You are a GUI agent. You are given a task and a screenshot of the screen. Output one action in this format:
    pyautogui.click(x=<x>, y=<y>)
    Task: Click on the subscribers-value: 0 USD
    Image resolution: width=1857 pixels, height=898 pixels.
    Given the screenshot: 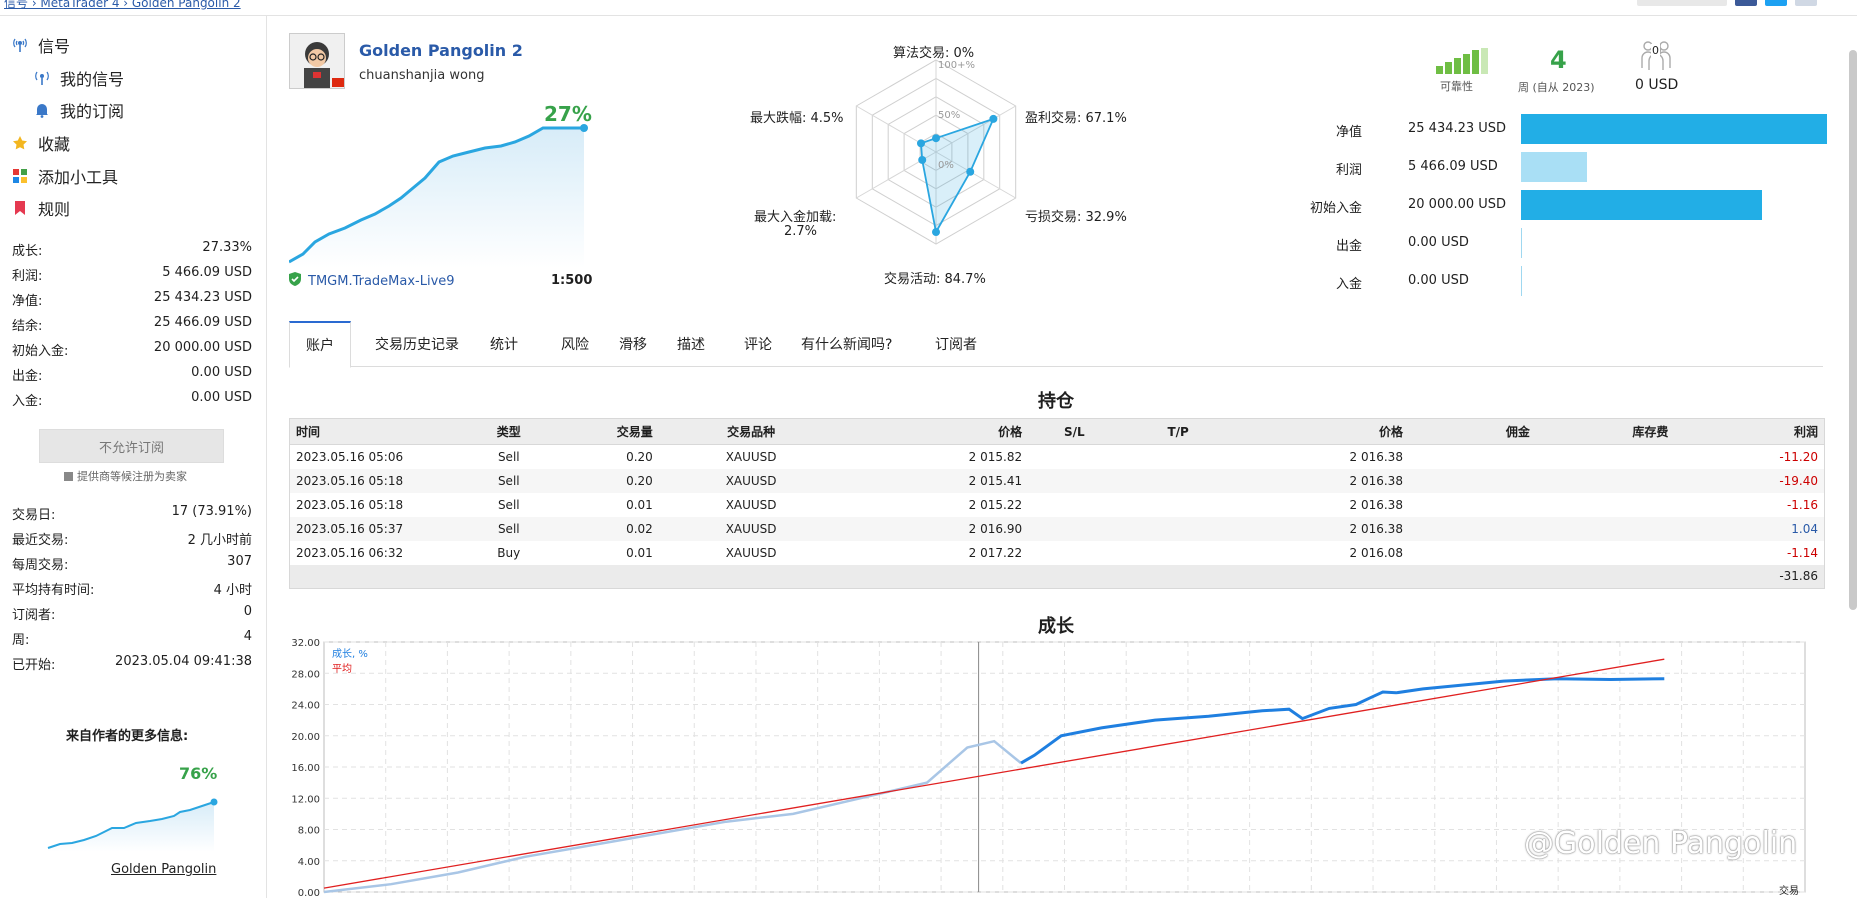 What is the action you would take?
    pyautogui.click(x=1657, y=85)
    